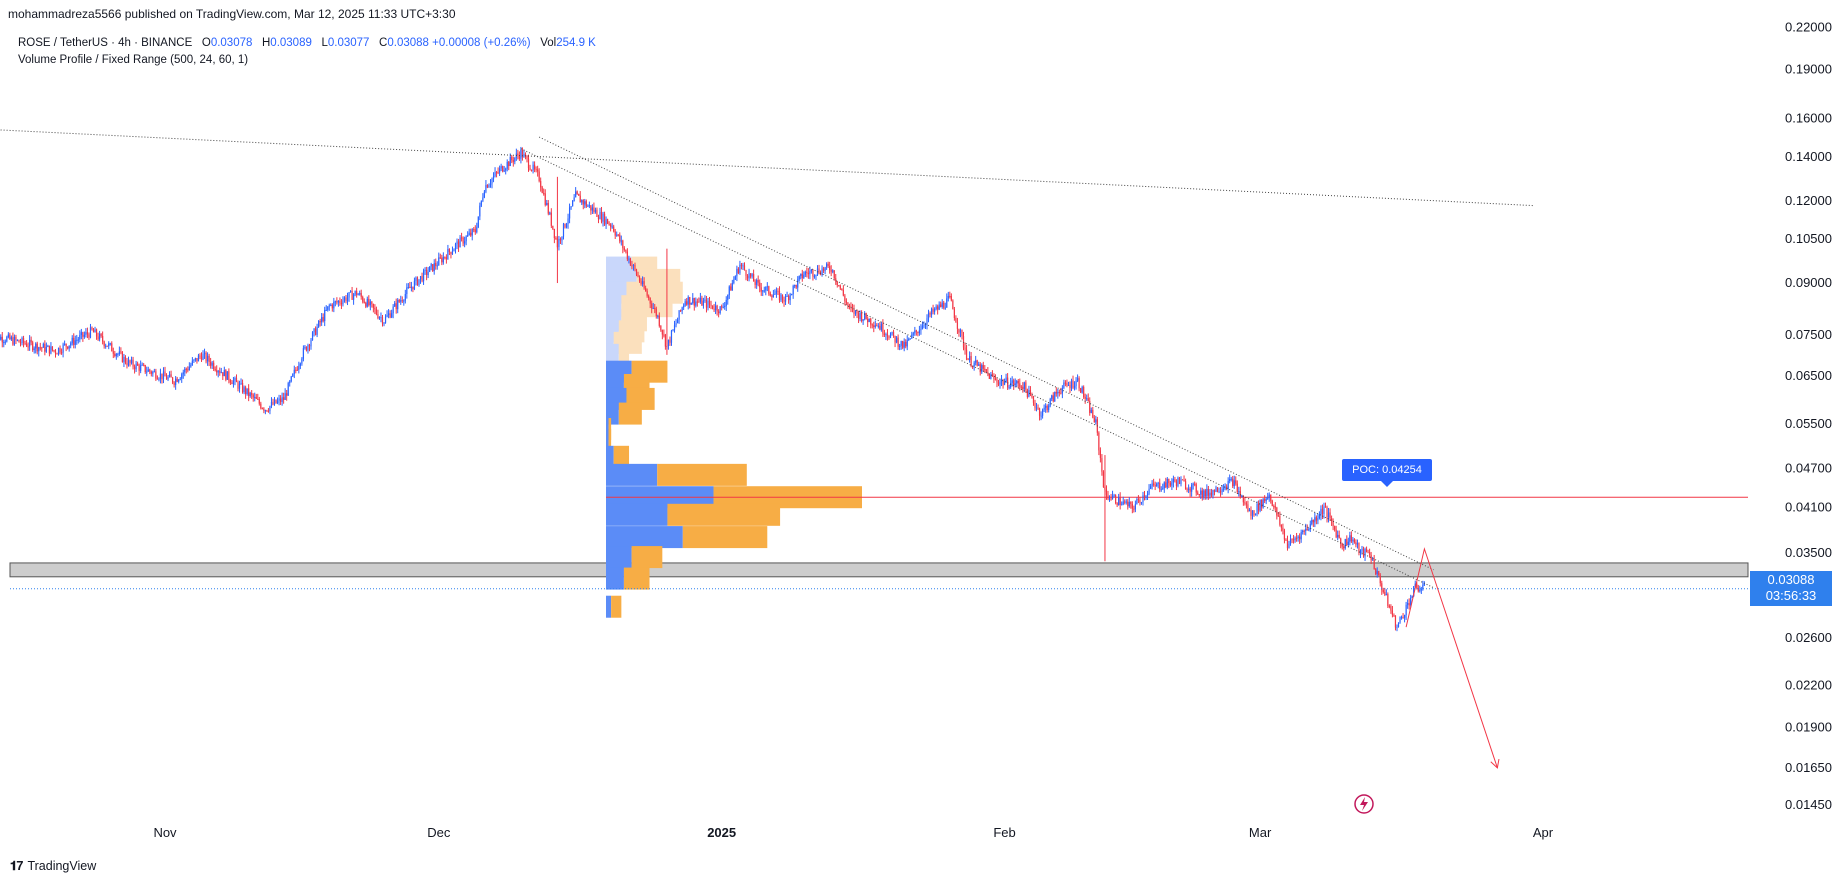  I want to click on low-value: 0.03077, so click(348, 43).